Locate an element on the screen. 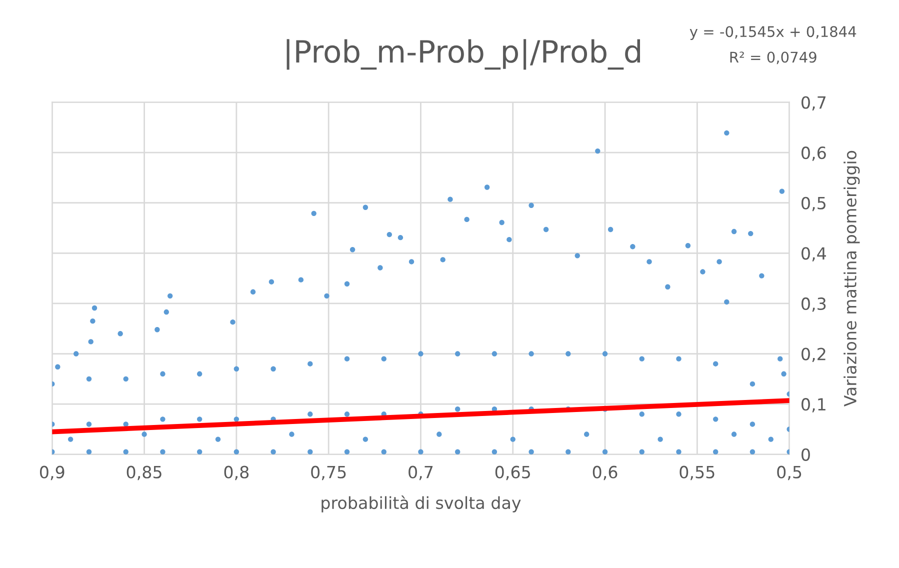 The width and height of the screenshot is (899, 568). text: y = -0,1545x + 0,1844 is located at coordinates (773, 33).